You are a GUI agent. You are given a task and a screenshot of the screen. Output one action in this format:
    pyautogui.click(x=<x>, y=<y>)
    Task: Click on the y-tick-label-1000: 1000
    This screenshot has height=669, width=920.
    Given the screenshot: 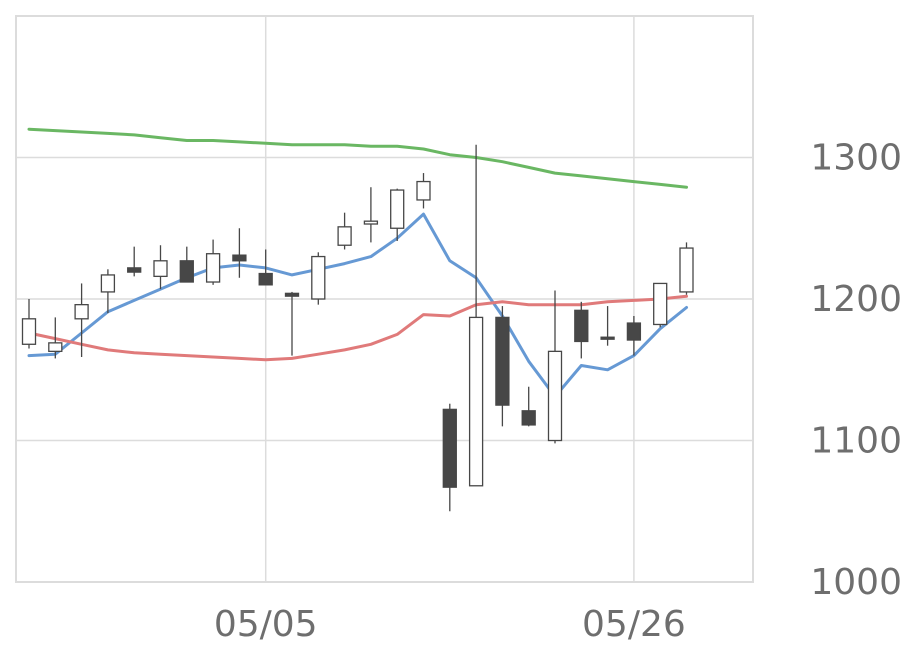 What is the action you would take?
    pyautogui.click(x=856, y=582)
    